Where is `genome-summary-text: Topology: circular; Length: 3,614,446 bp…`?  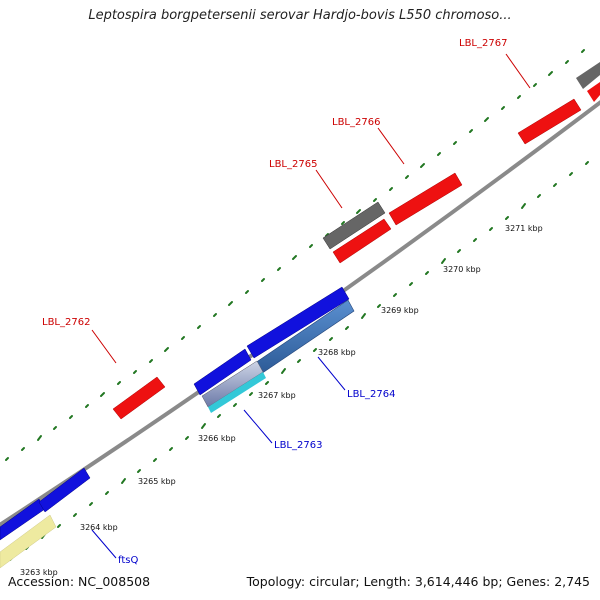 genome-summary-text: Topology: circular; Length: 3,614,446 bp… is located at coordinates (418, 581).